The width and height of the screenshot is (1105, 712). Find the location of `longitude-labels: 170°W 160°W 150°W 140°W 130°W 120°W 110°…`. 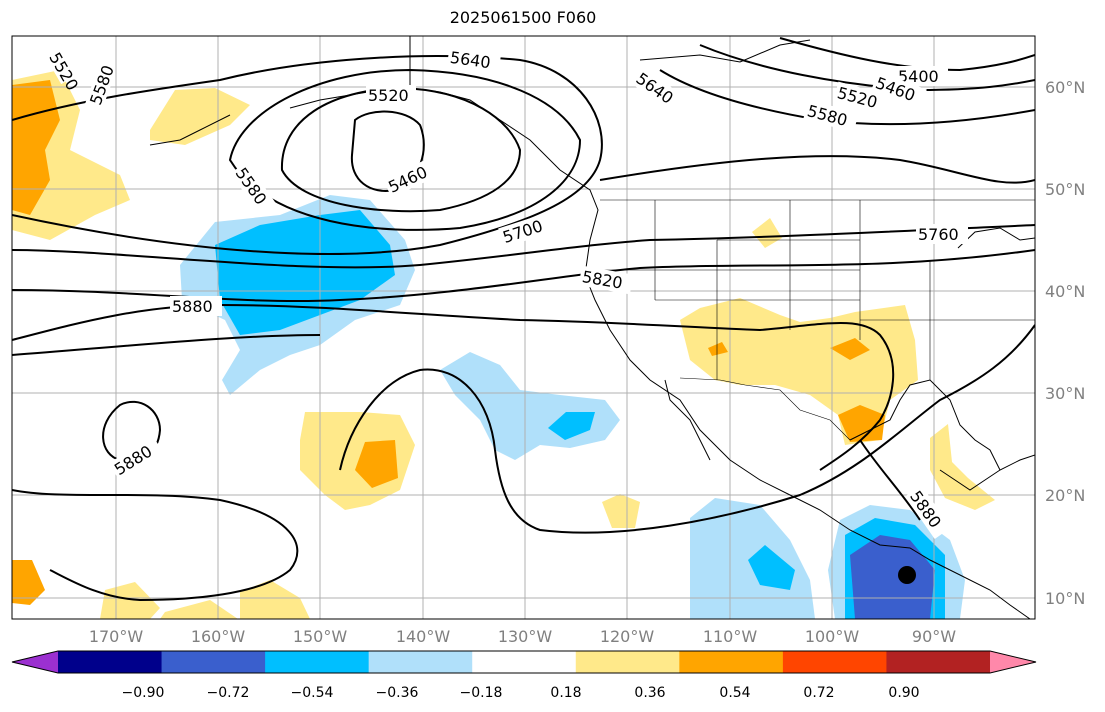

longitude-labels: 170°W 160°W 150°W 140°W 130°W 120°W 110°… is located at coordinates (522, 636).